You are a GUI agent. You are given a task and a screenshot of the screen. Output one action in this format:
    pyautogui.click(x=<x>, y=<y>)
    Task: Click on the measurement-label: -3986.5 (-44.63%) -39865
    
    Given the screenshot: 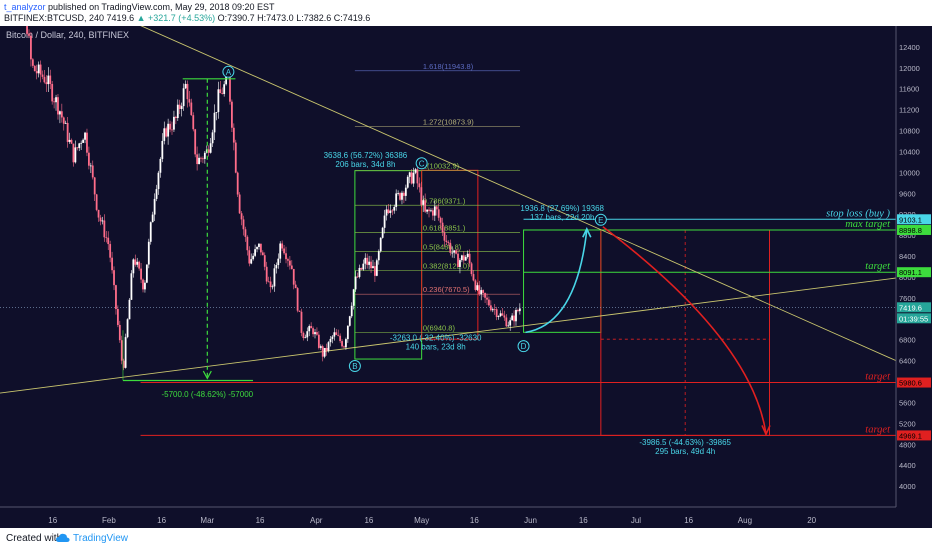 What is the action you would take?
    pyautogui.click(x=685, y=442)
    